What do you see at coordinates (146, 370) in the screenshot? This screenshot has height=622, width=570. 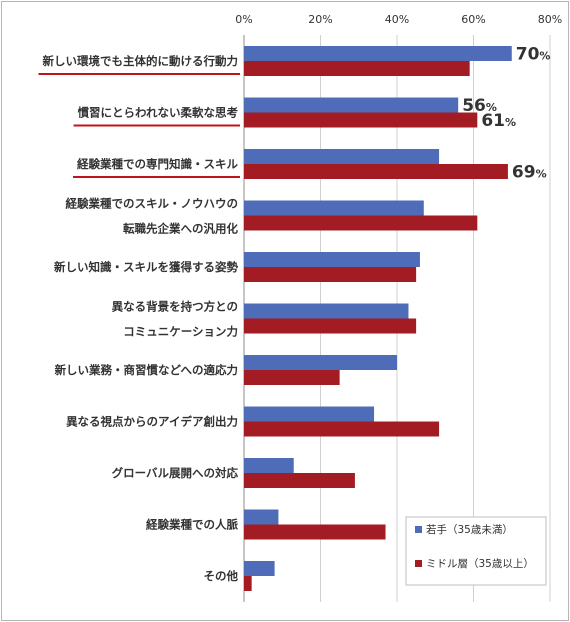 I see `category-label: 新しい業務・商習慣などへの適応力` at bounding box center [146, 370].